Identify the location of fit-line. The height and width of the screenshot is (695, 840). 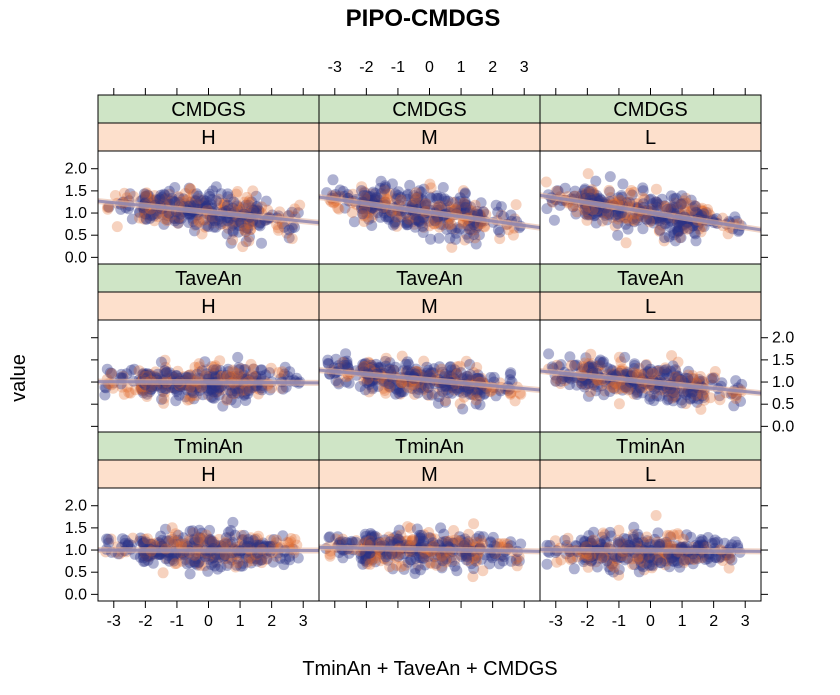
(208, 212).